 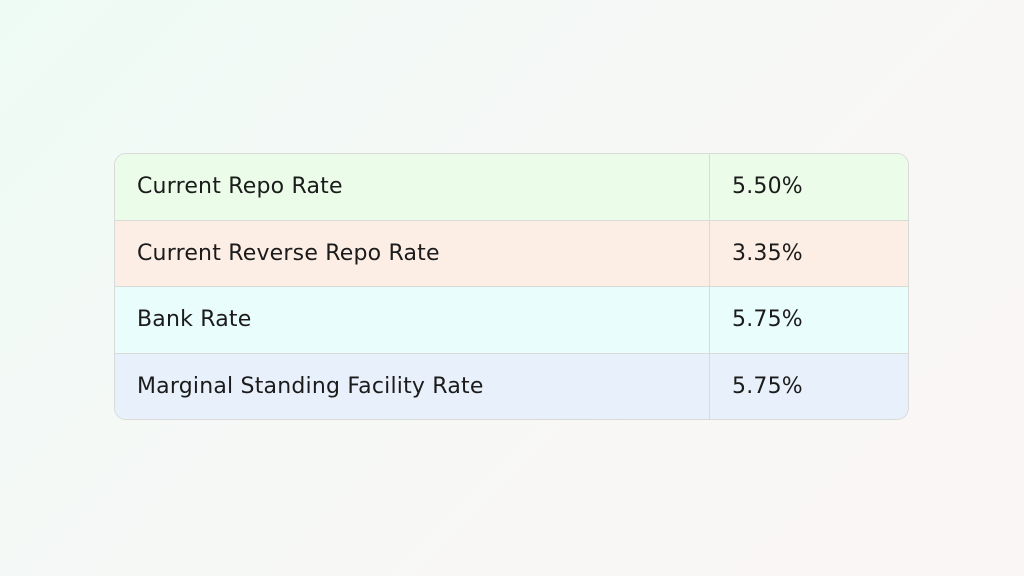 What do you see at coordinates (412, 320) in the screenshot?
I see `rate-label: Bank Rate` at bounding box center [412, 320].